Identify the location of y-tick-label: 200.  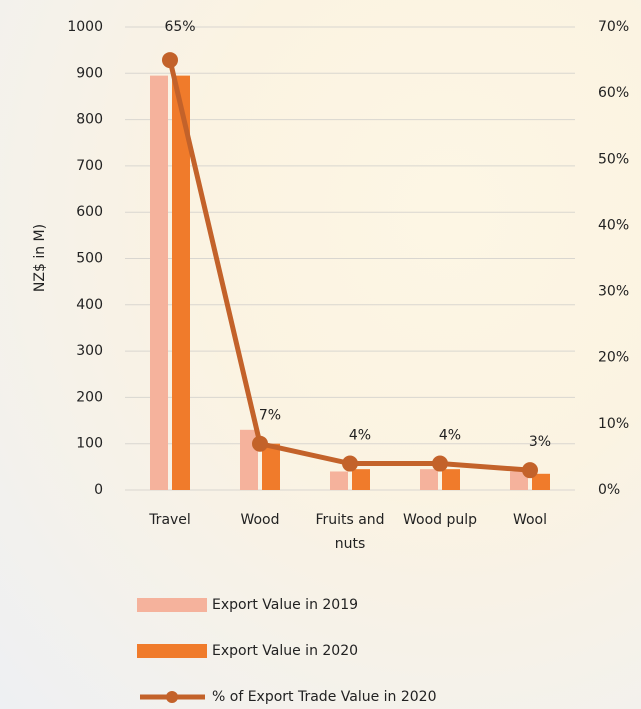
(89, 397).